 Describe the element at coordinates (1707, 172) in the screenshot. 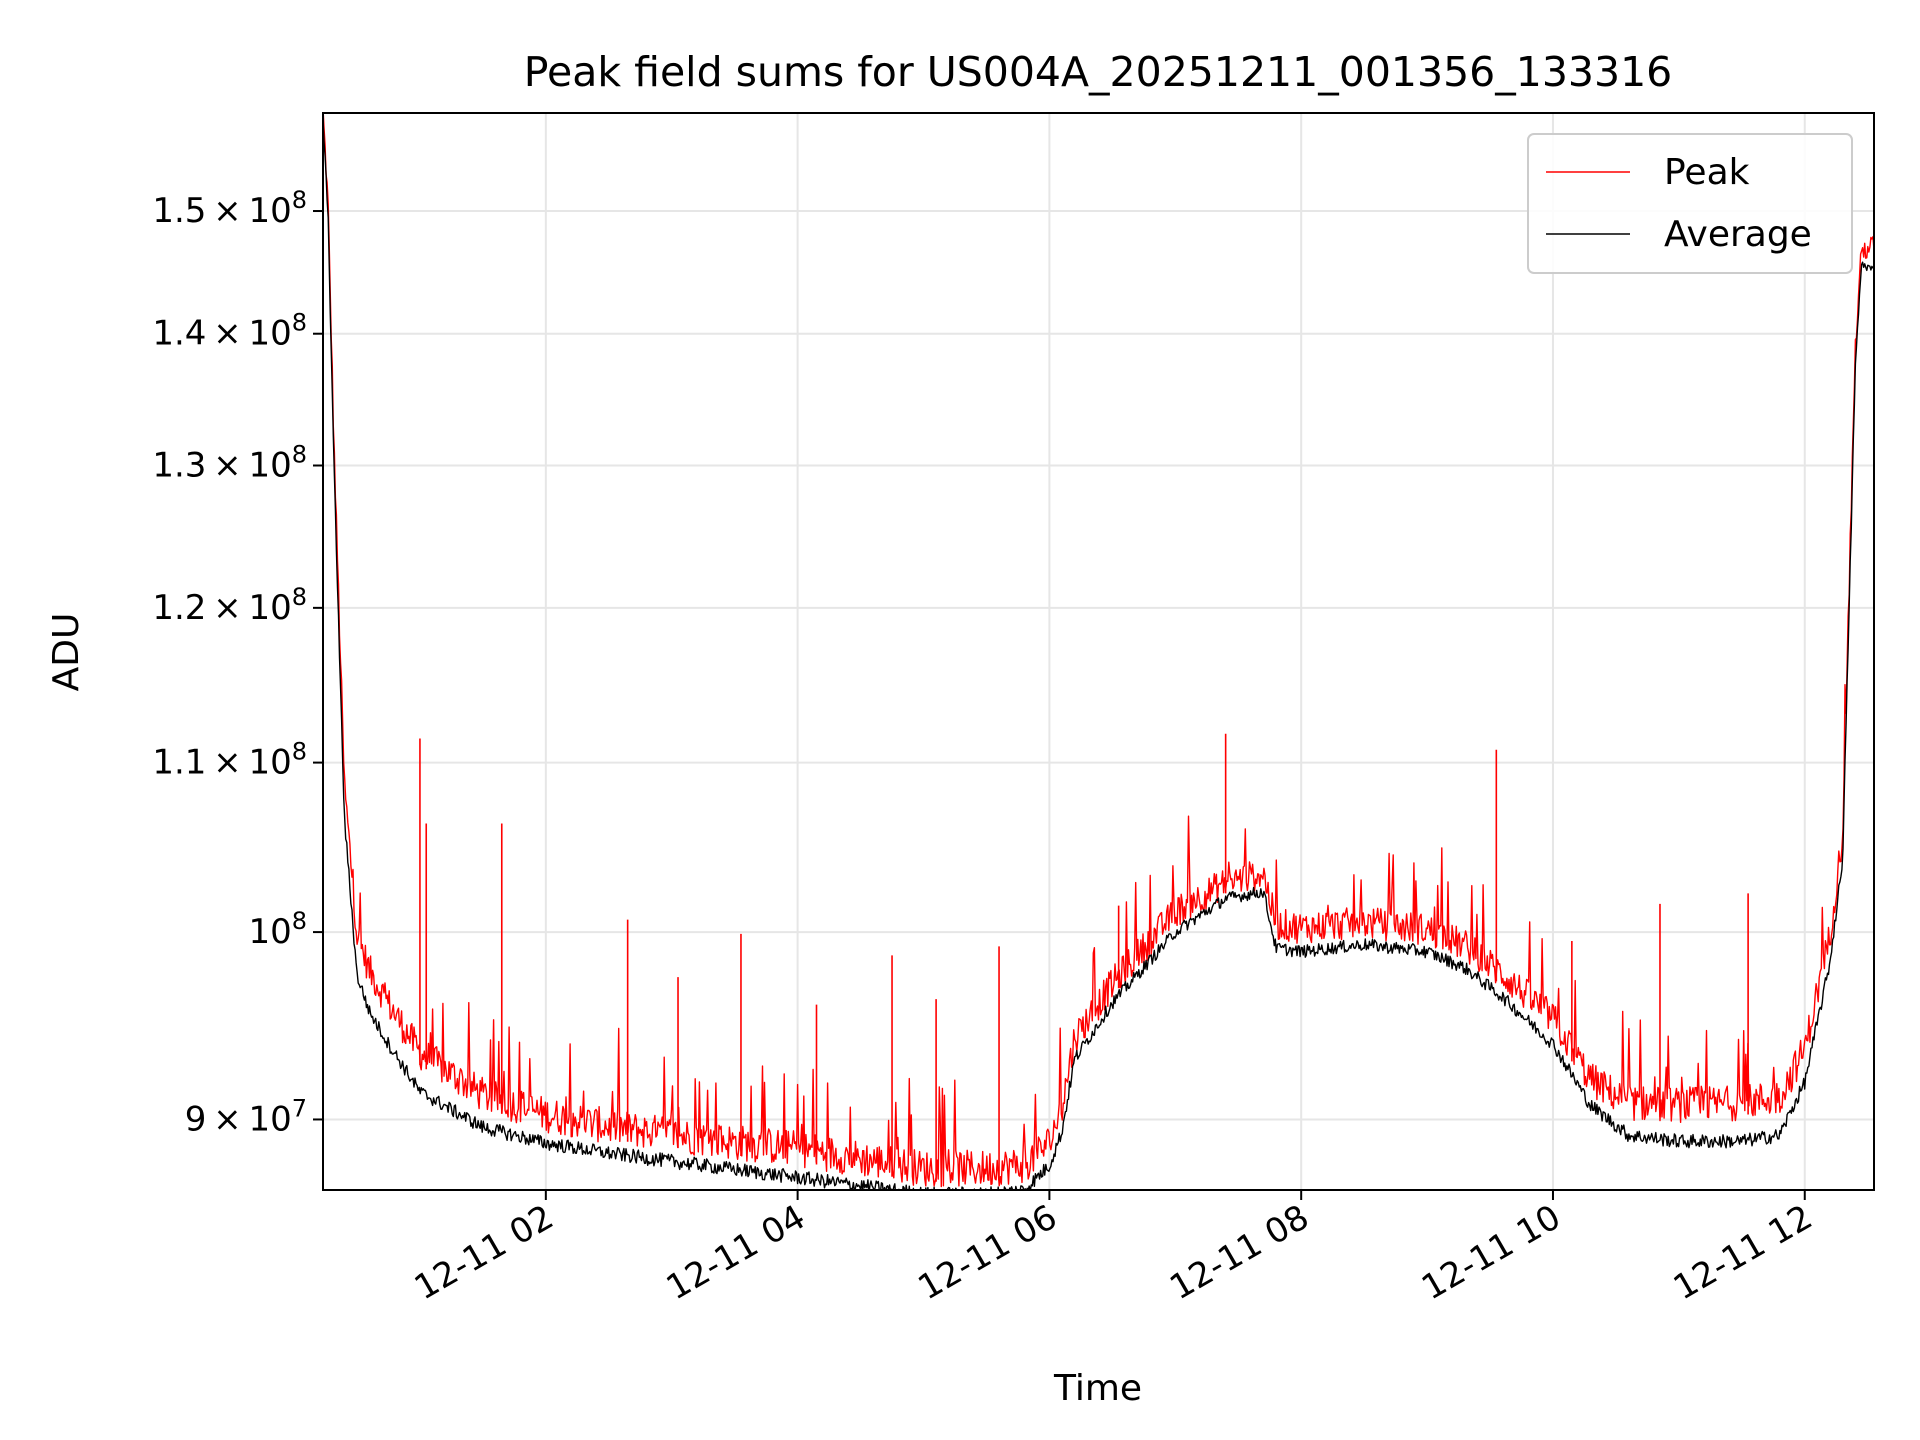

I see `legend-peak-label: Peak` at that location.